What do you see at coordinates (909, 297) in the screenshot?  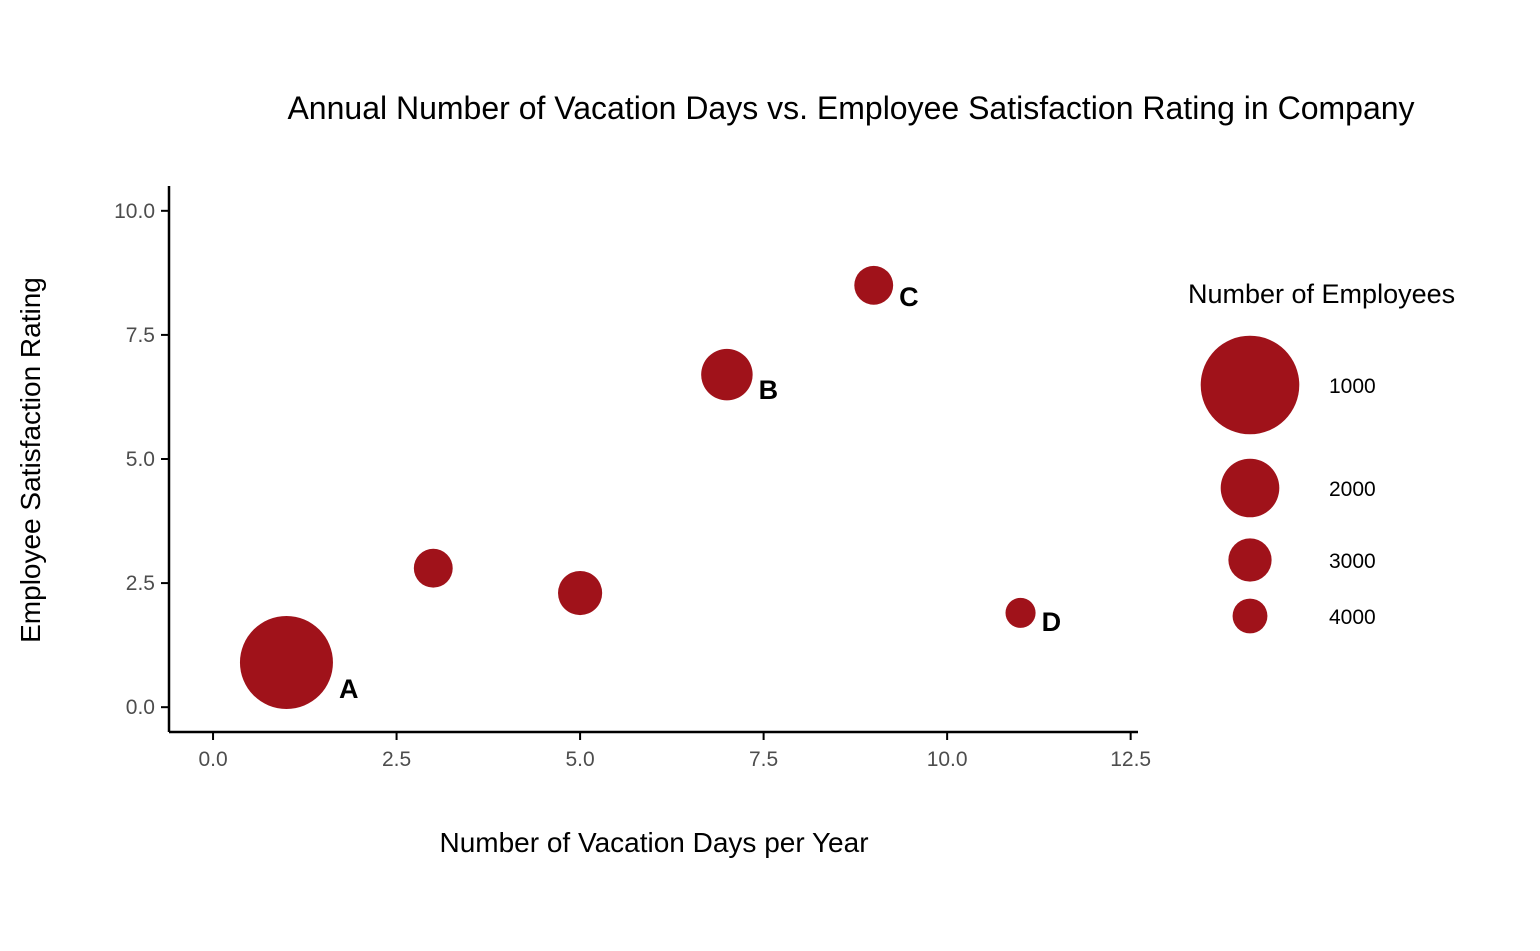 I see `point-label: C` at bounding box center [909, 297].